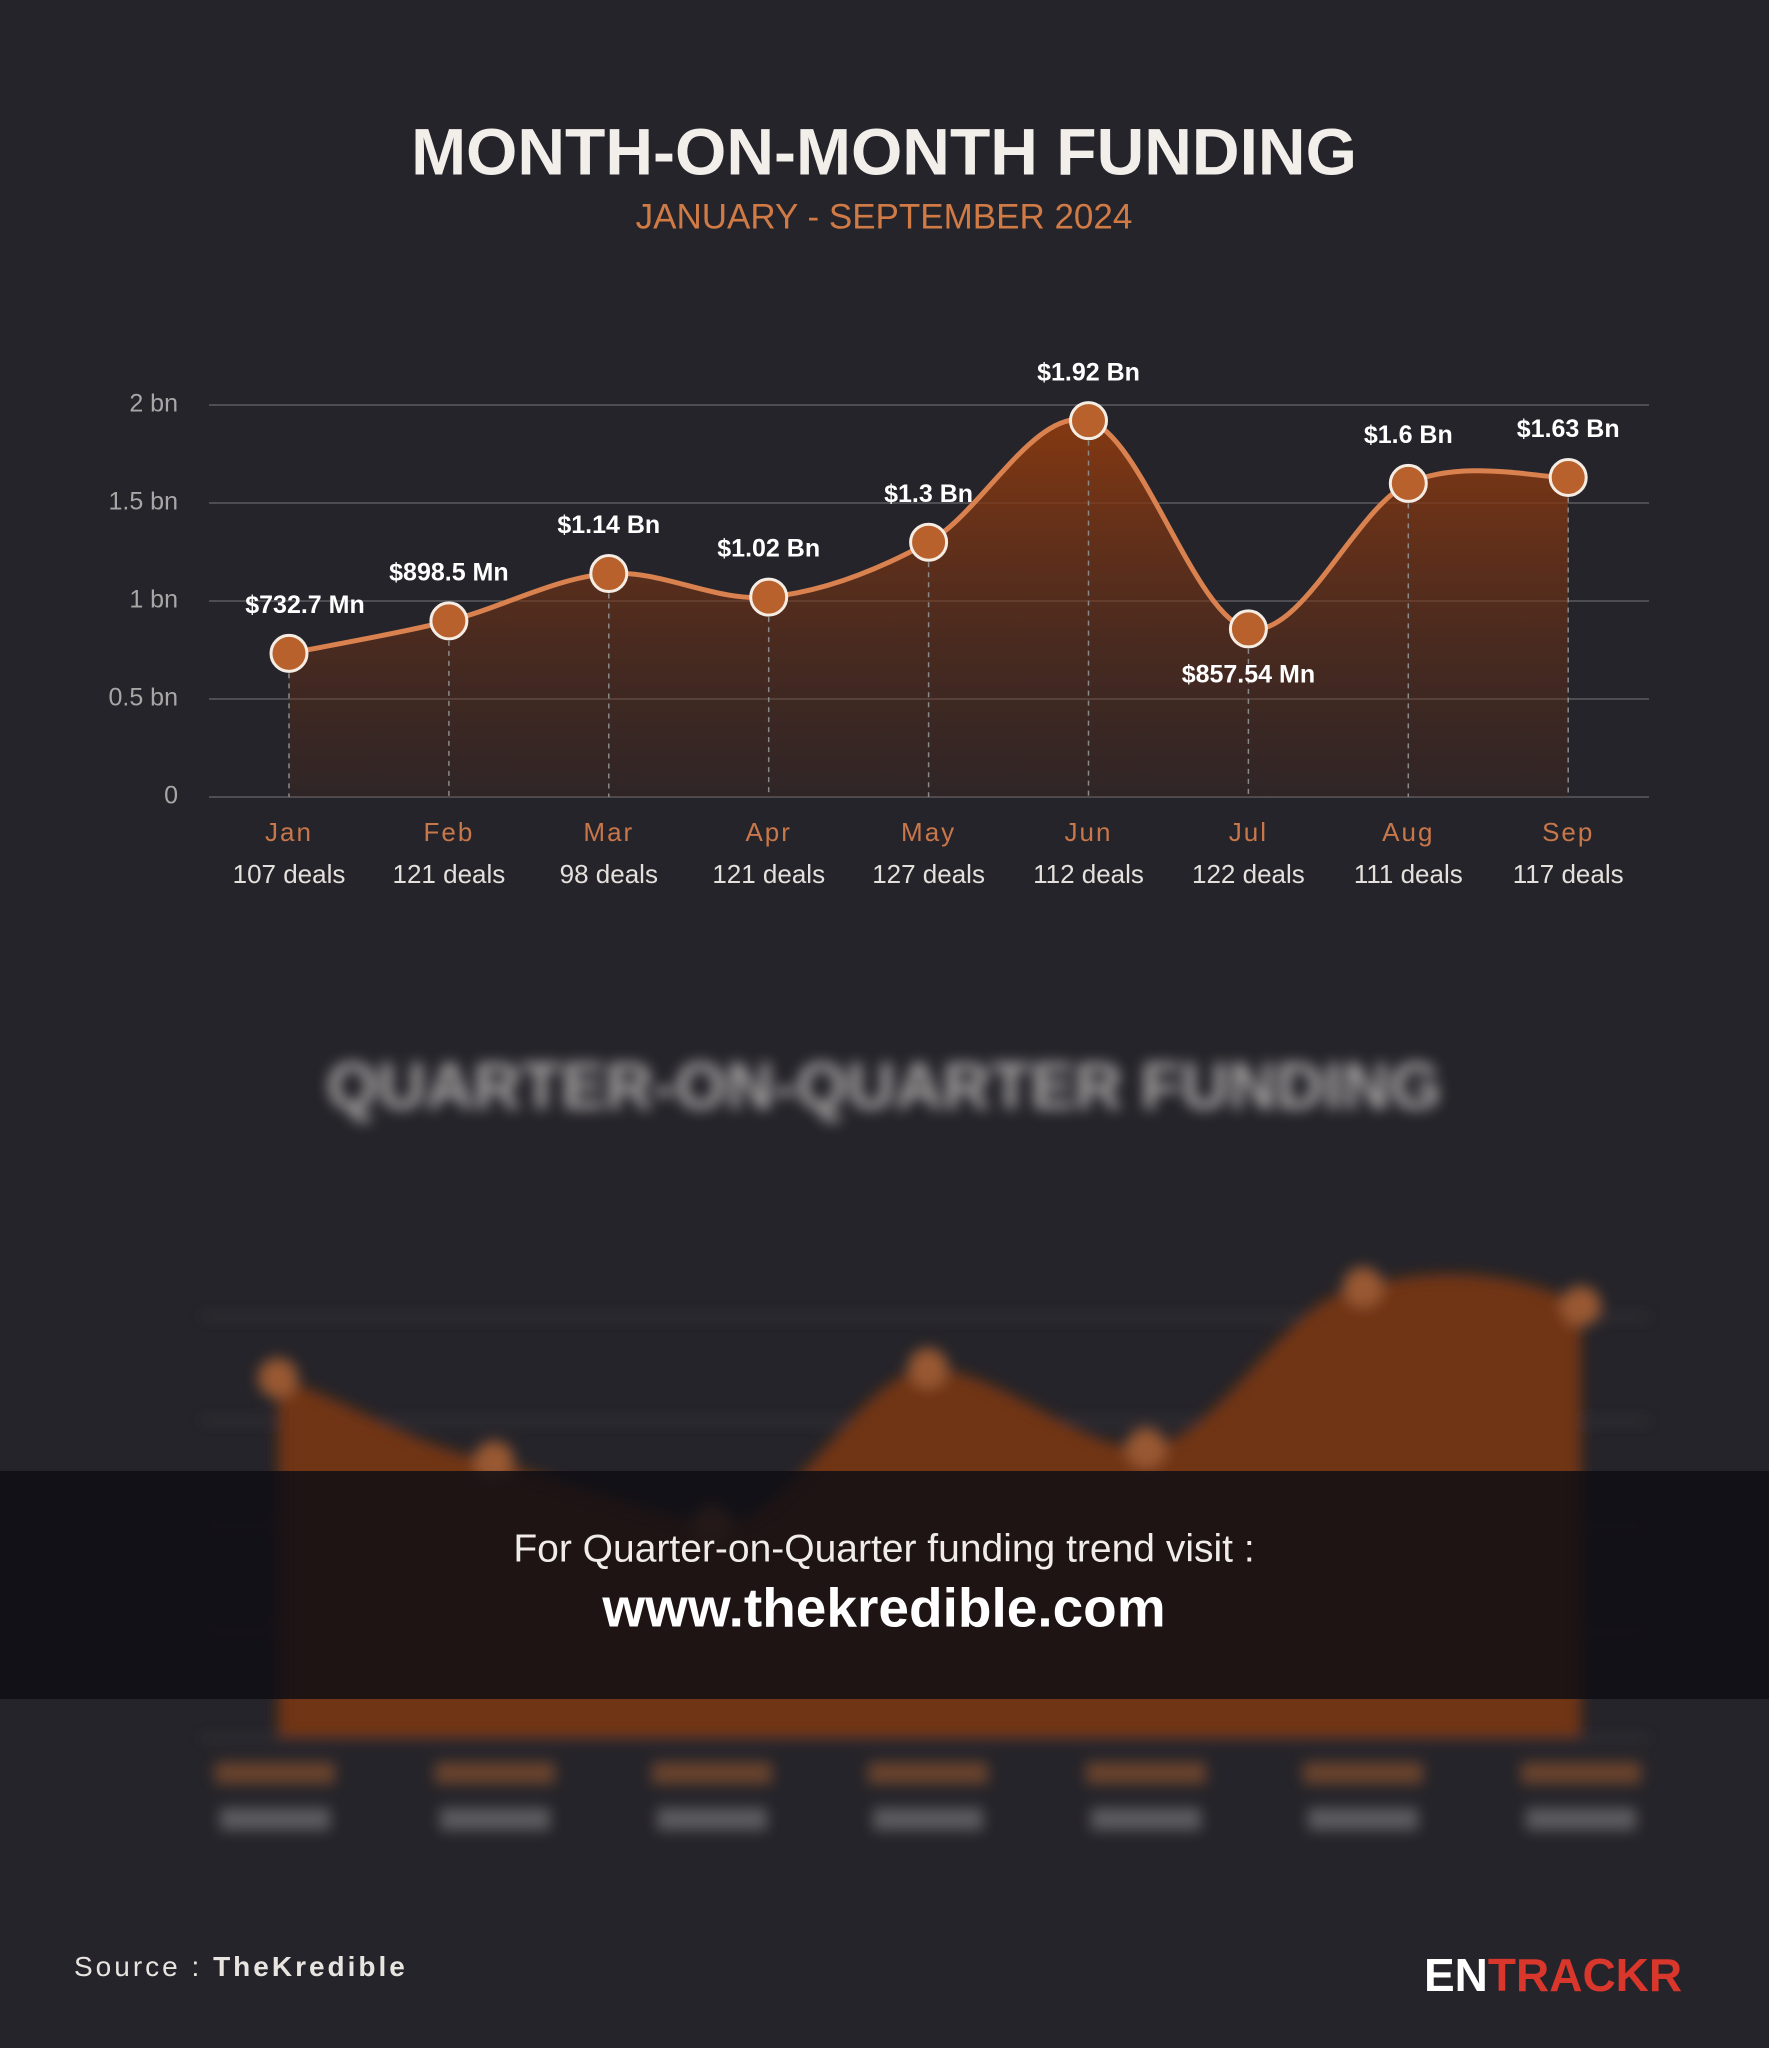 The image size is (1769, 2048). I want to click on overlay-link: www.thekredible.com, so click(883, 1608).